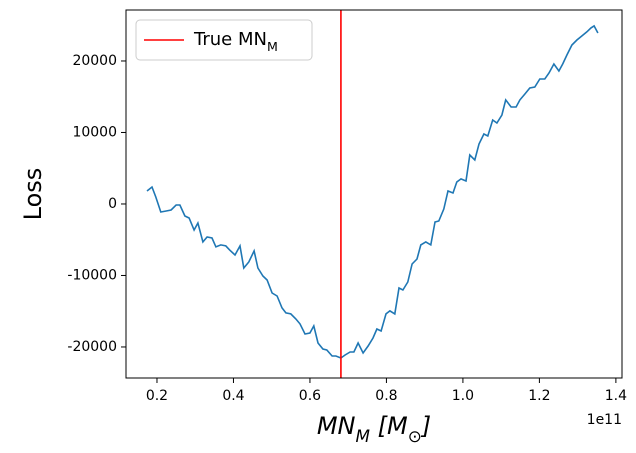  I want to click on x-tick-label: 0.6, so click(310, 396).